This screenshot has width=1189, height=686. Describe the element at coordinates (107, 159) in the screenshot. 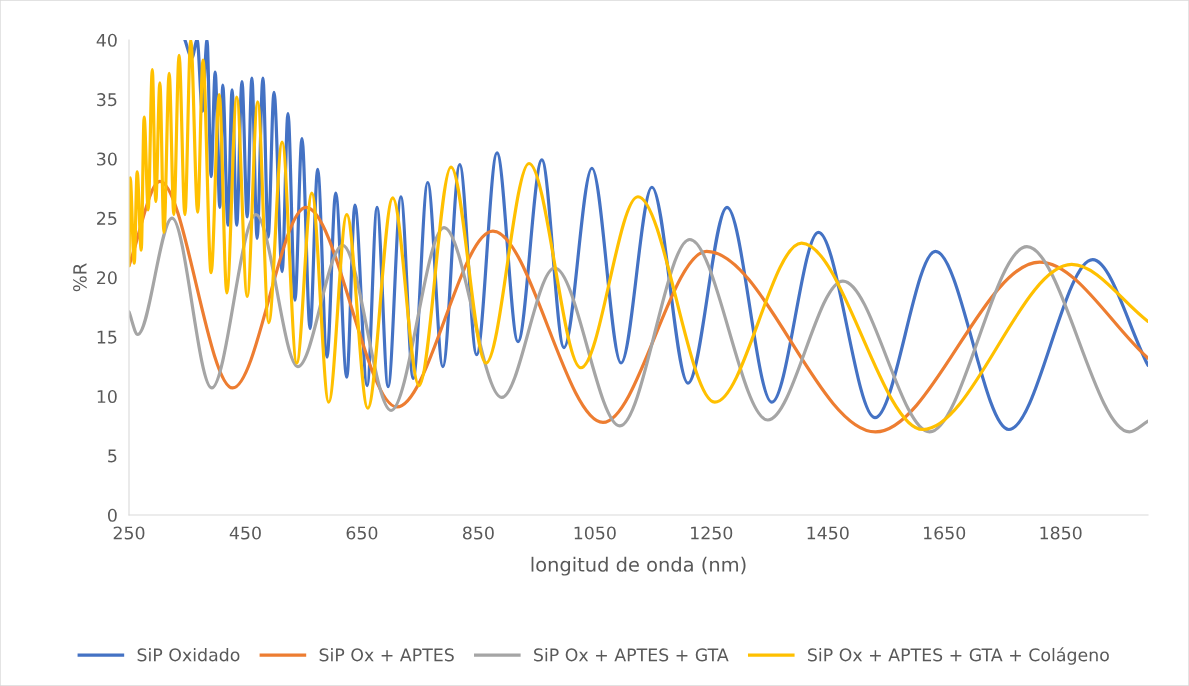

I see `y-tick-label: 30` at that location.